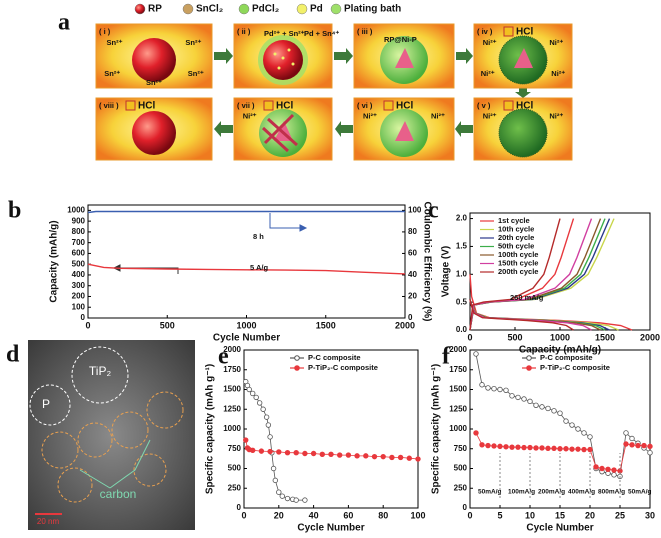 The height and width of the screenshot is (538, 661). Describe the element at coordinates (372, 92) in the screenshot. I see `process-arrows` at that location.